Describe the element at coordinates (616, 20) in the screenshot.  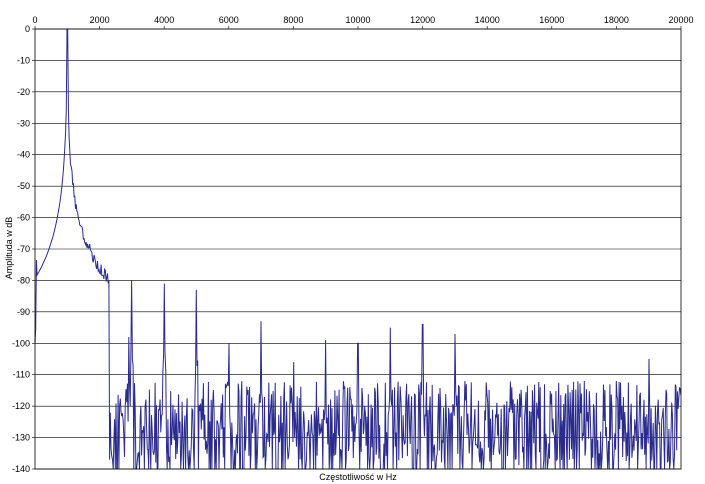
I see `x-tick-label: 18000` at that location.